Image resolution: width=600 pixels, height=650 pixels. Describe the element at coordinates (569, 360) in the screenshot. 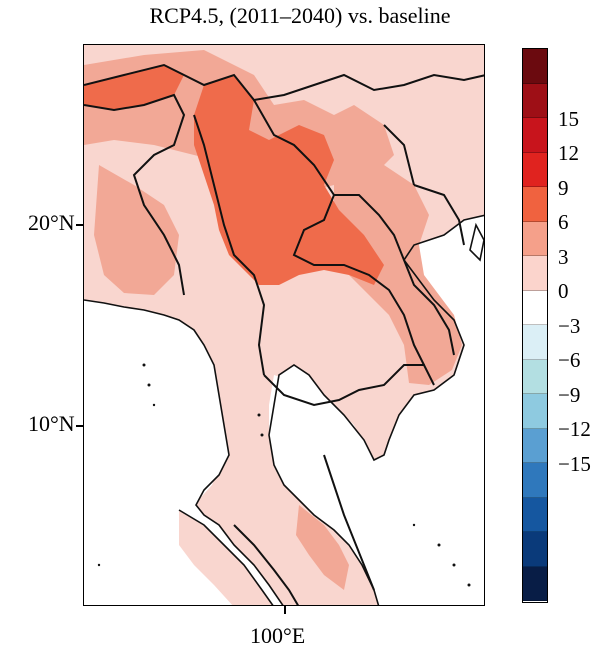

I see `colorbar-tick-label: −6` at that location.